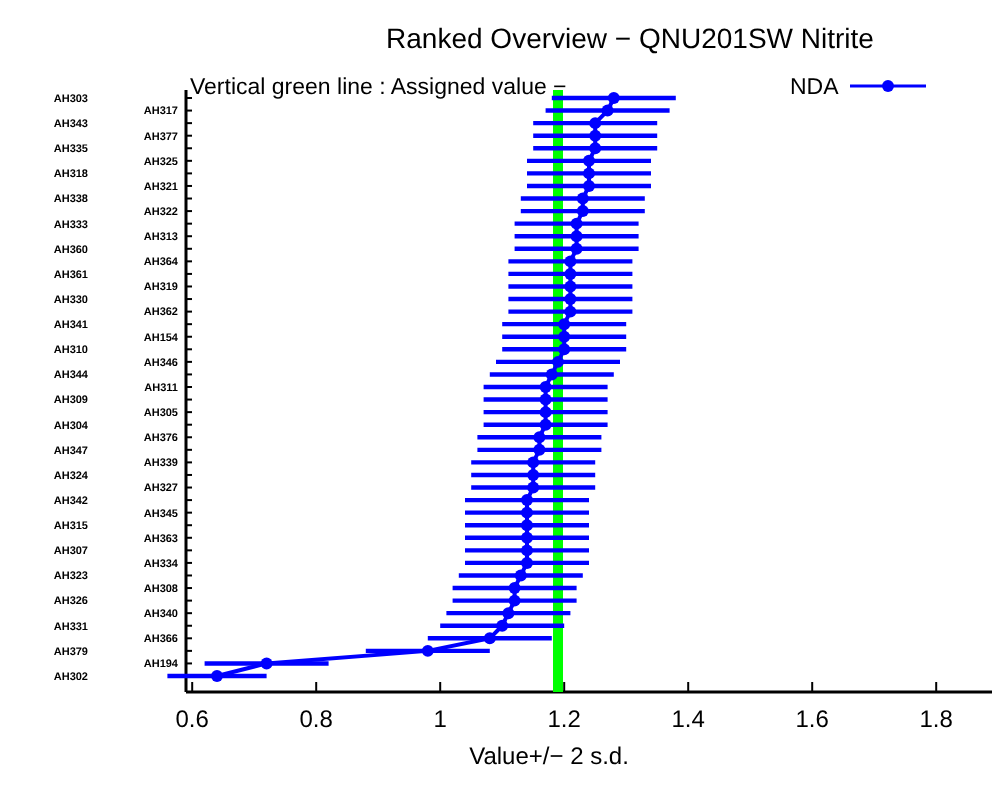 Image resolution: width=996 pixels, height=802 pixels. Describe the element at coordinates (936, 718) in the screenshot. I see `x-tick-label: 1.8` at that location.